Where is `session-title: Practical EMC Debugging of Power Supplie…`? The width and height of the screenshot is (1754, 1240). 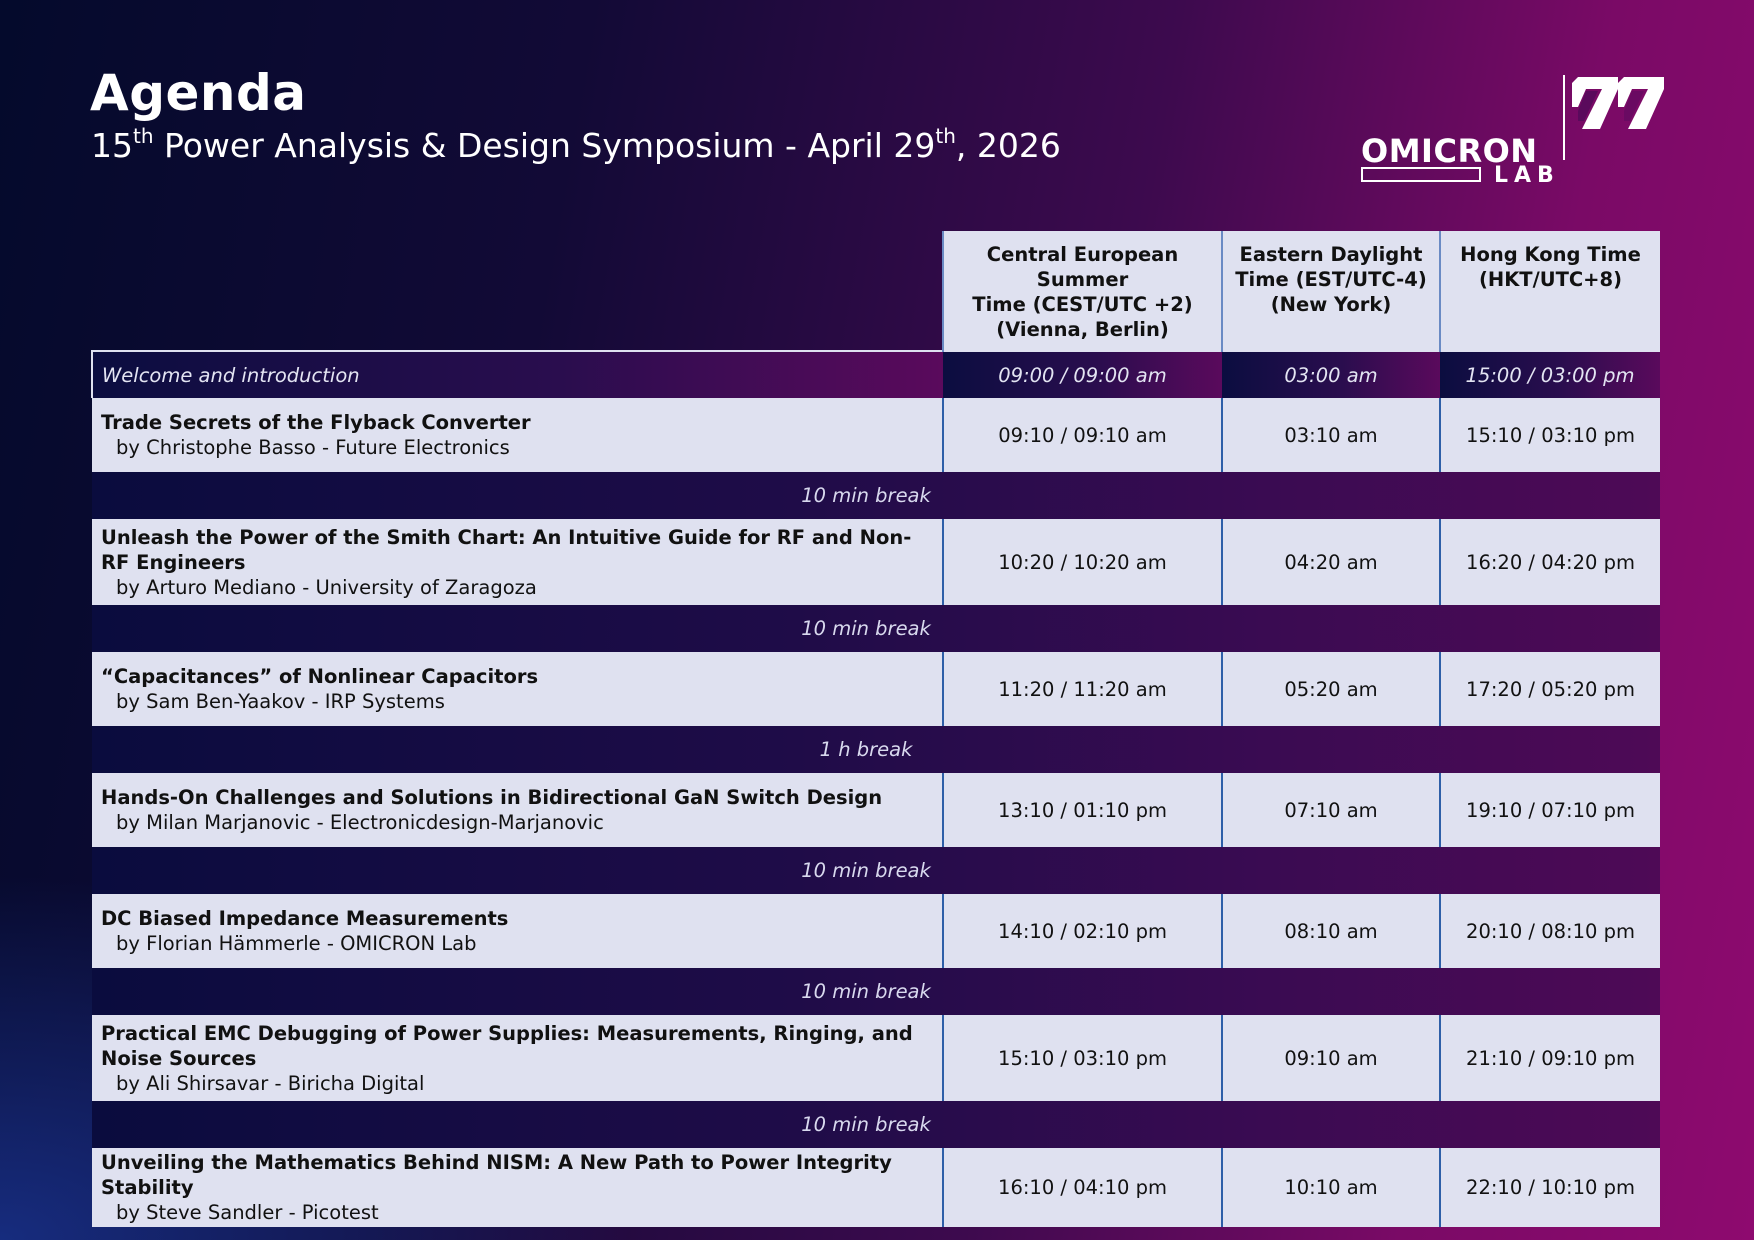 session-title: Practical EMC Debugging of Power Supplie… is located at coordinates (507, 1045).